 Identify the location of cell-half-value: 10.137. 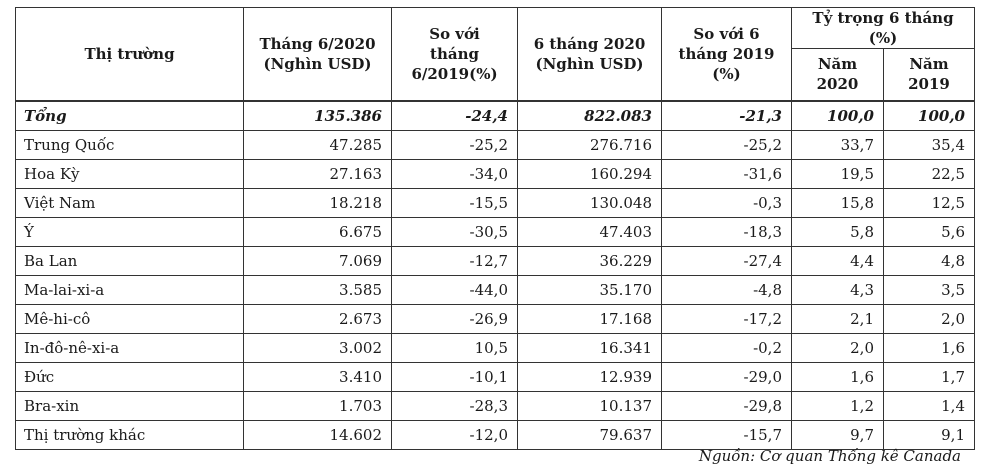
(589, 405).